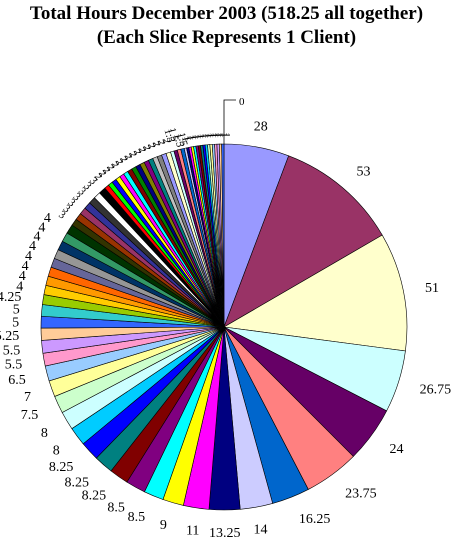 This screenshot has width=453, height=543. I want to click on slice-label: 0, so click(242, 102).